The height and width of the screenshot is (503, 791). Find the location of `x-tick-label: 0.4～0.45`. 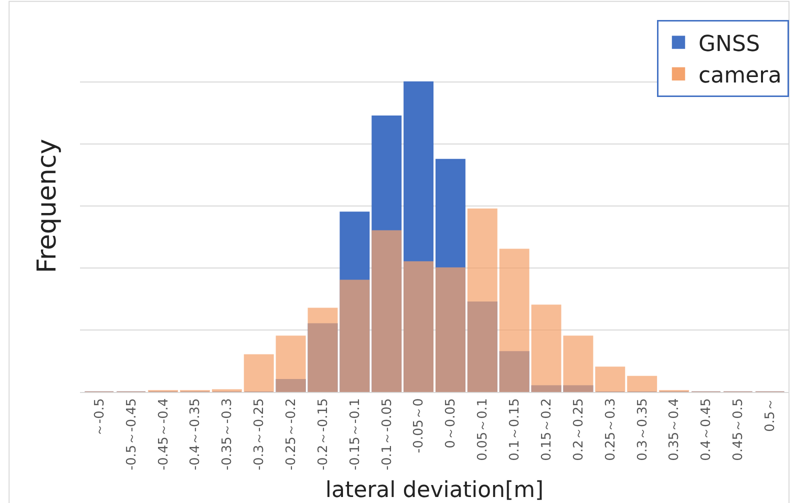

x-tick-label: 0.4～0.45 is located at coordinates (706, 429).